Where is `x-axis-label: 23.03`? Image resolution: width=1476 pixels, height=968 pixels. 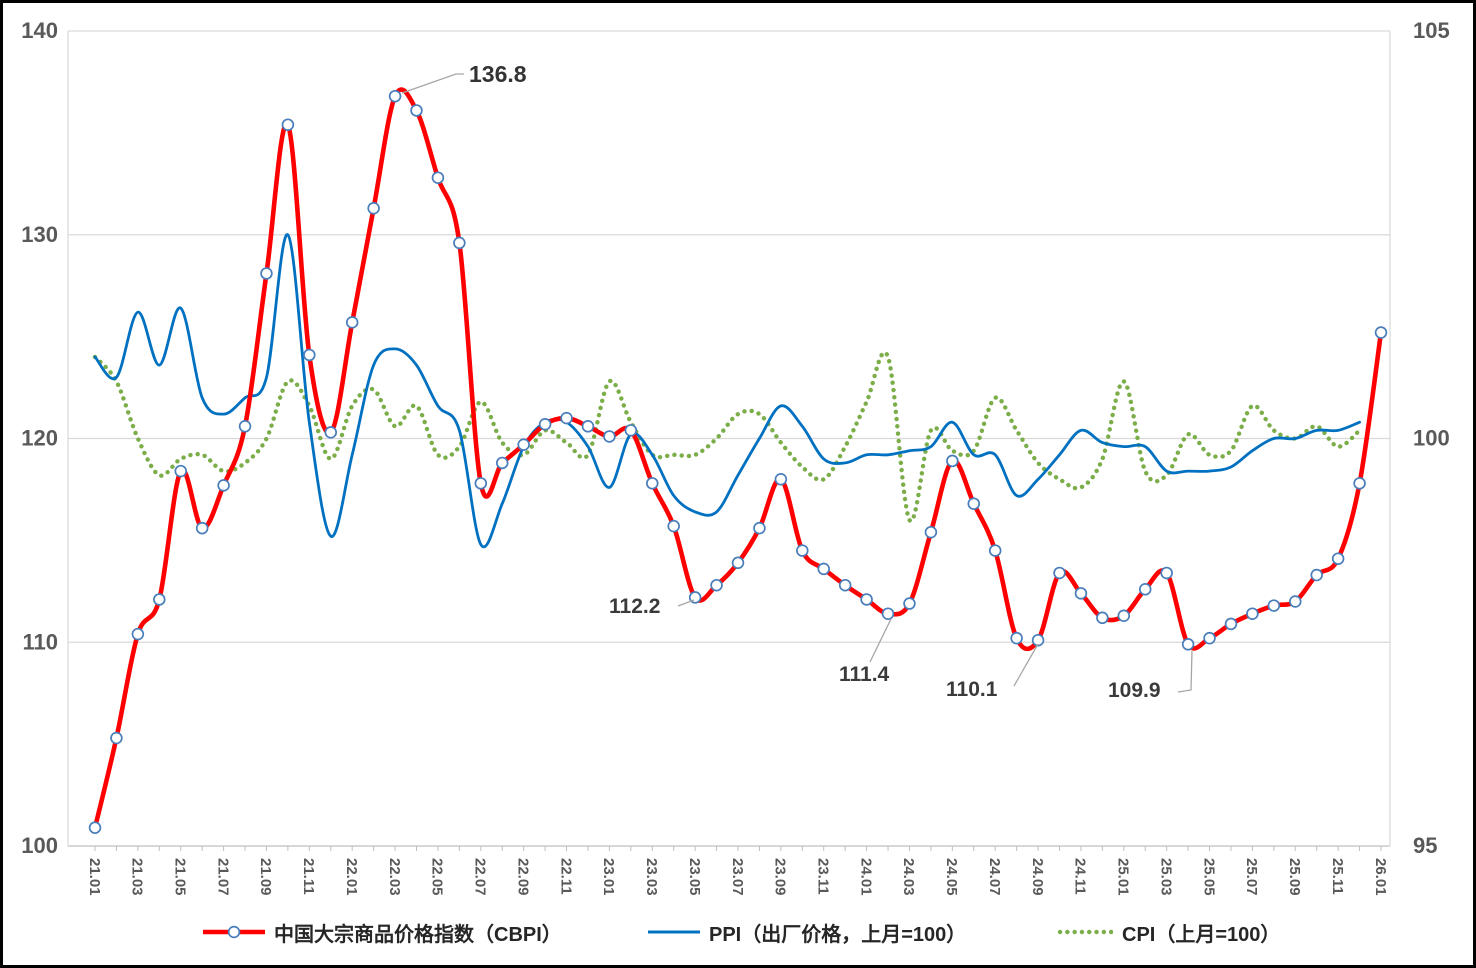 x-axis-label: 23.03 is located at coordinates (651, 877).